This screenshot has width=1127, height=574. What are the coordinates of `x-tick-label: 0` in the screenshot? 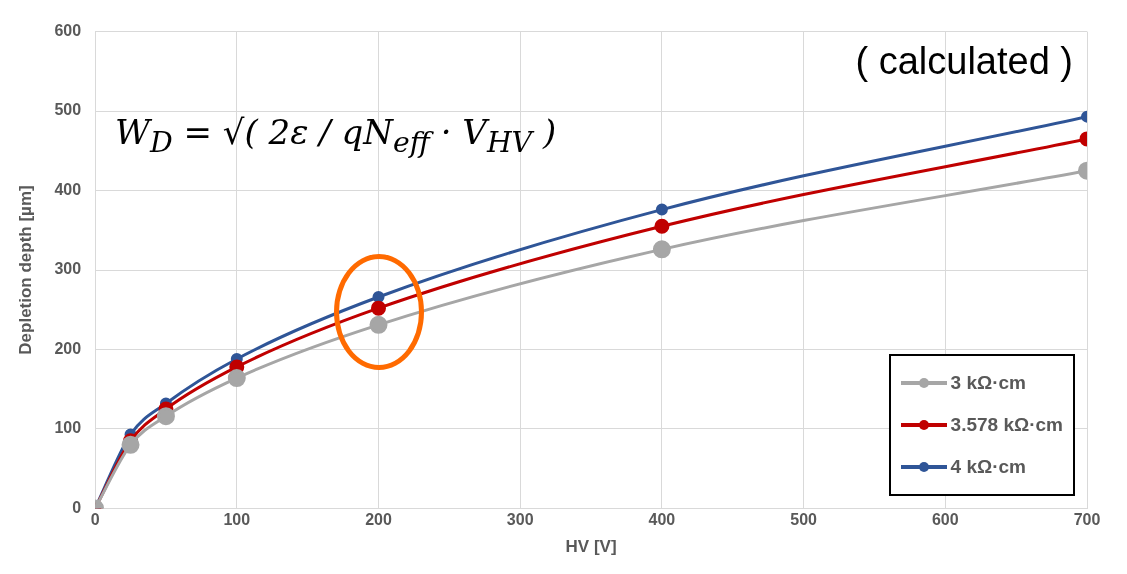 It's located at (95, 520).